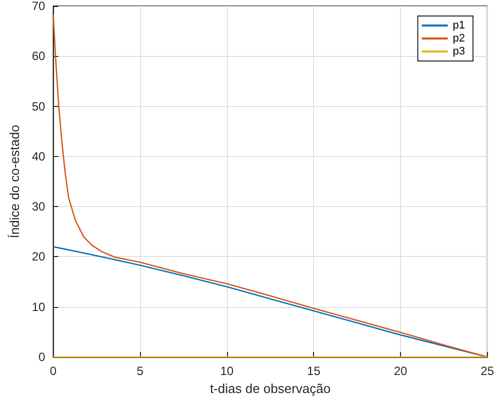  I want to click on x-tick-label: 0, so click(53, 371).